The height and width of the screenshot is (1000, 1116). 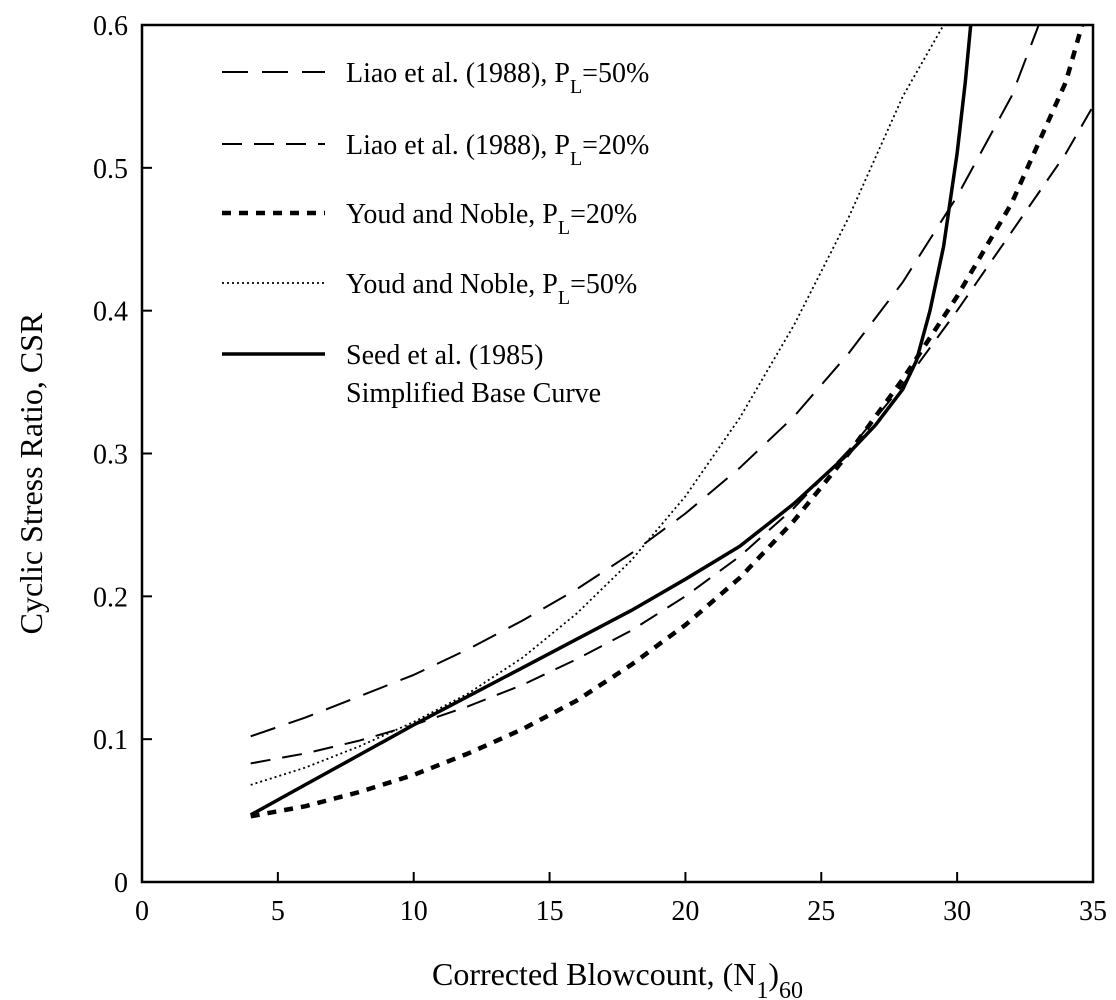 What do you see at coordinates (821, 911) in the screenshot?
I see `x-tick-label: 25` at bounding box center [821, 911].